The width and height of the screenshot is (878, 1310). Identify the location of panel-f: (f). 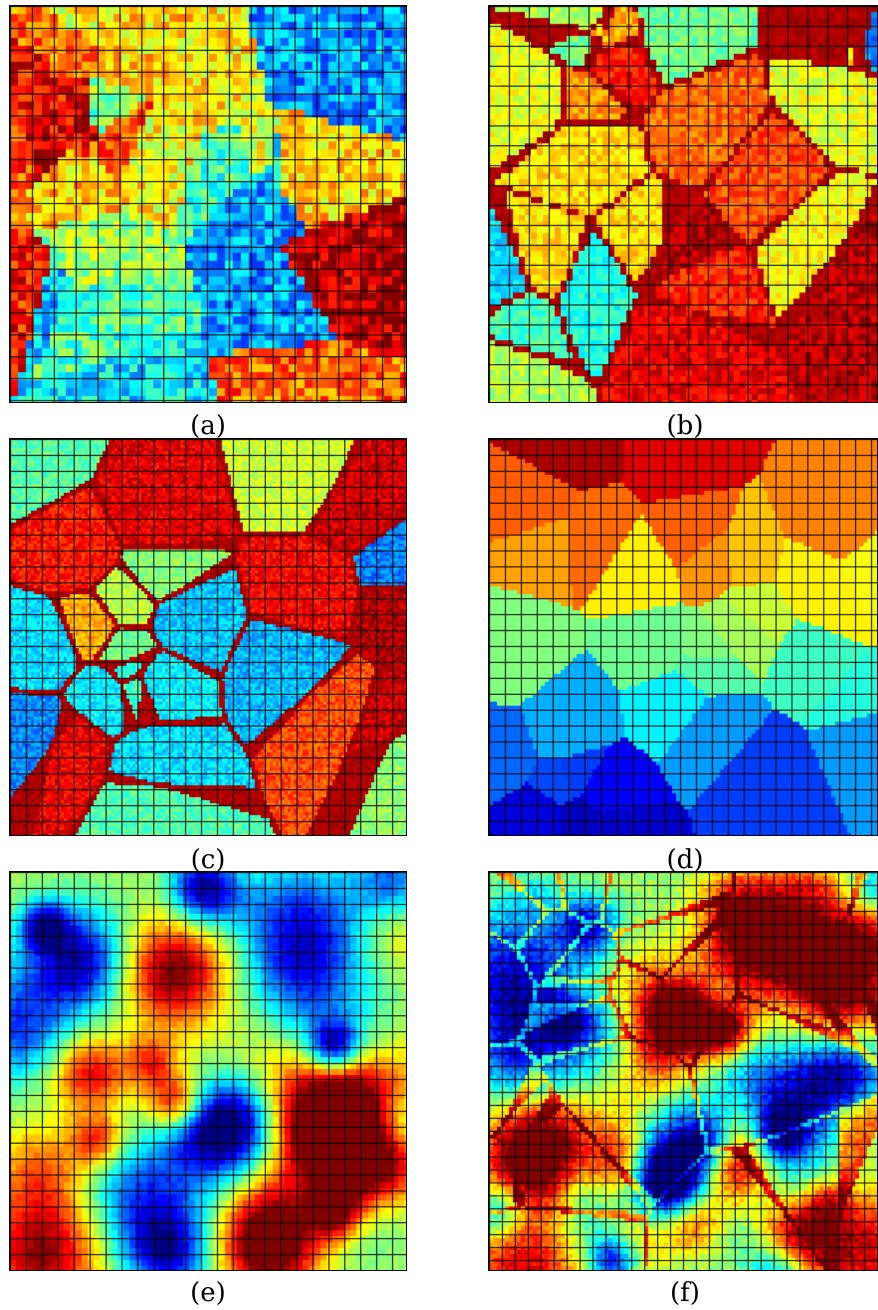
(683, 1090).